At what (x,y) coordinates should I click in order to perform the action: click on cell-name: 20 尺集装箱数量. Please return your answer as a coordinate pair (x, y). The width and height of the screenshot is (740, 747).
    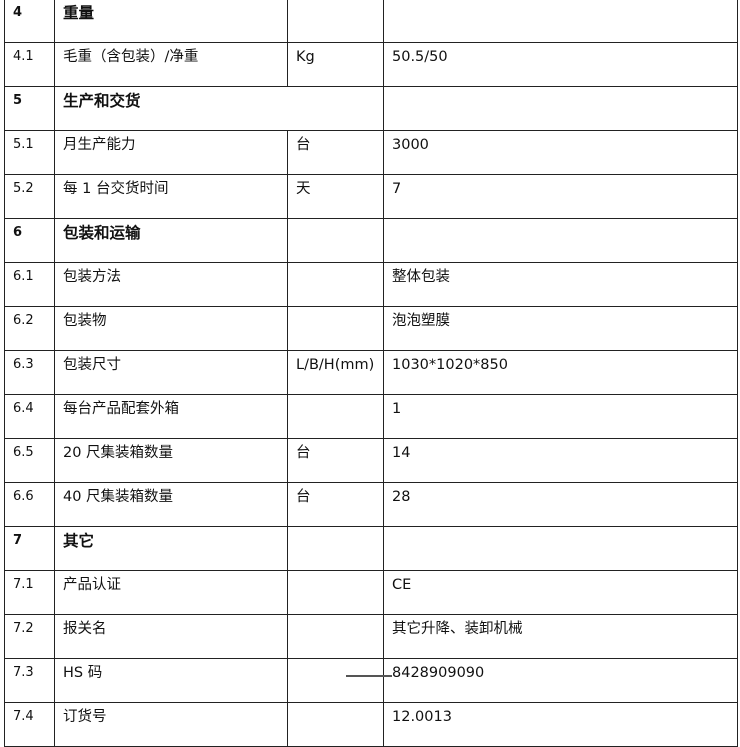
    Looking at the image, I should click on (171, 460).